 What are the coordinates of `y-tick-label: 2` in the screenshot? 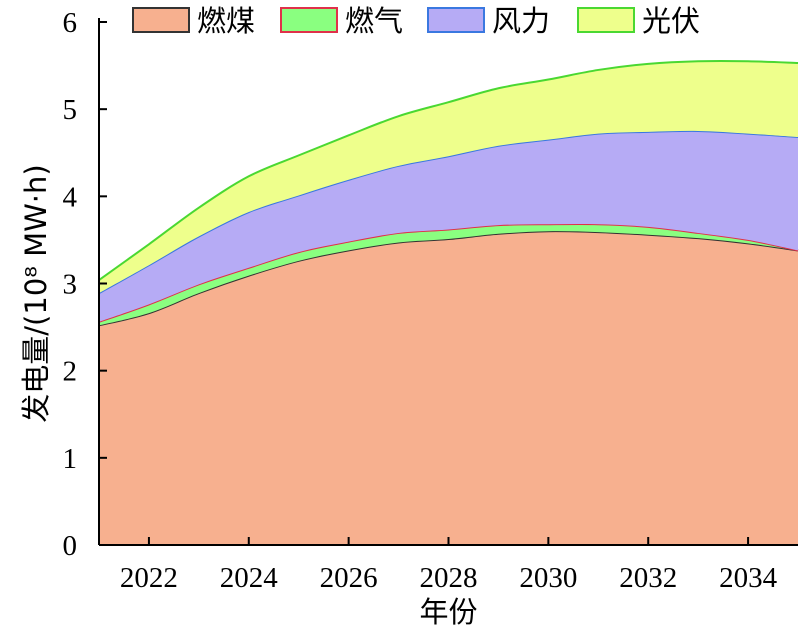 It's located at (70, 372).